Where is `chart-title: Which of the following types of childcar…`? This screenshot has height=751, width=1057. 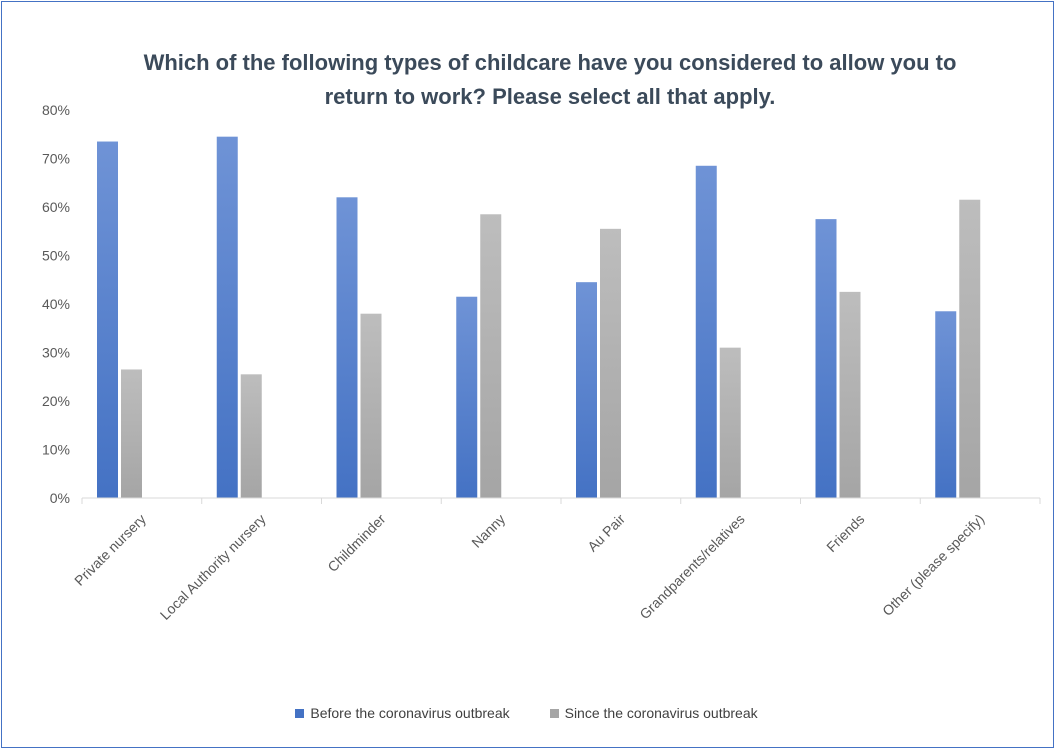 chart-title: Which of the following types of childcar… is located at coordinates (550, 79).